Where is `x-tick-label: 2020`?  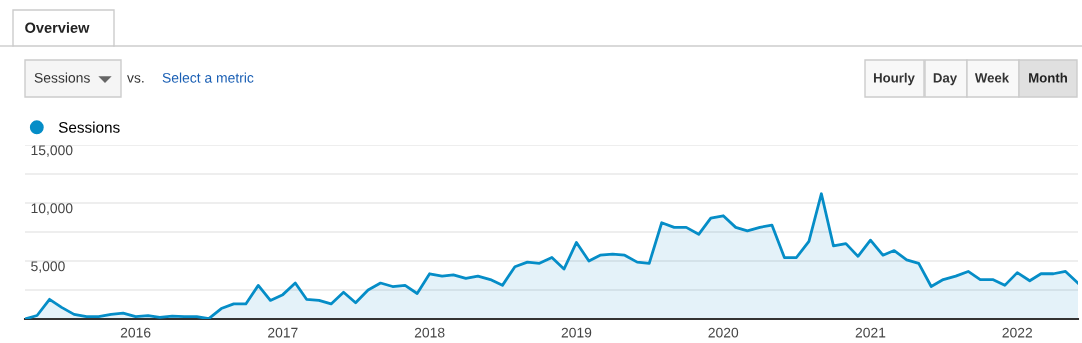 x-tick-label: 2020 is located at coordinates (723, 332).